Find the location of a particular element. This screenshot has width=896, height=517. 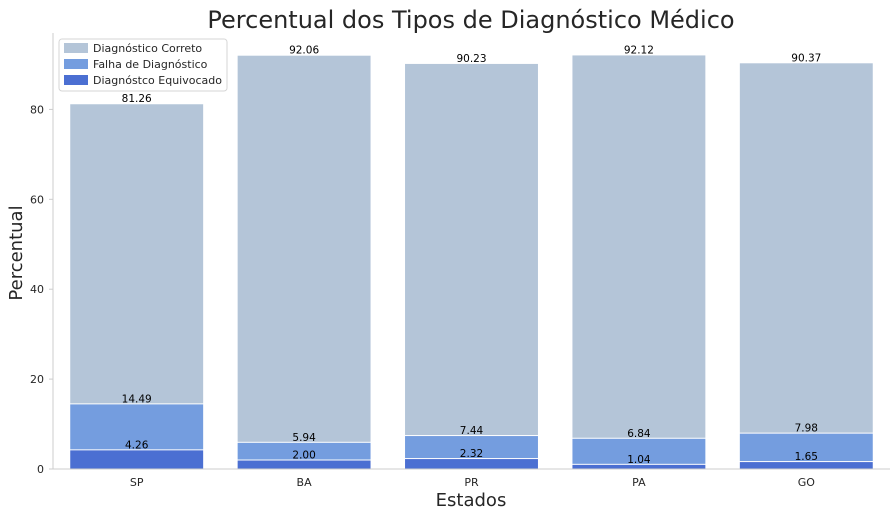

y-tick-label: 0 is located at coordinates (40, 469).